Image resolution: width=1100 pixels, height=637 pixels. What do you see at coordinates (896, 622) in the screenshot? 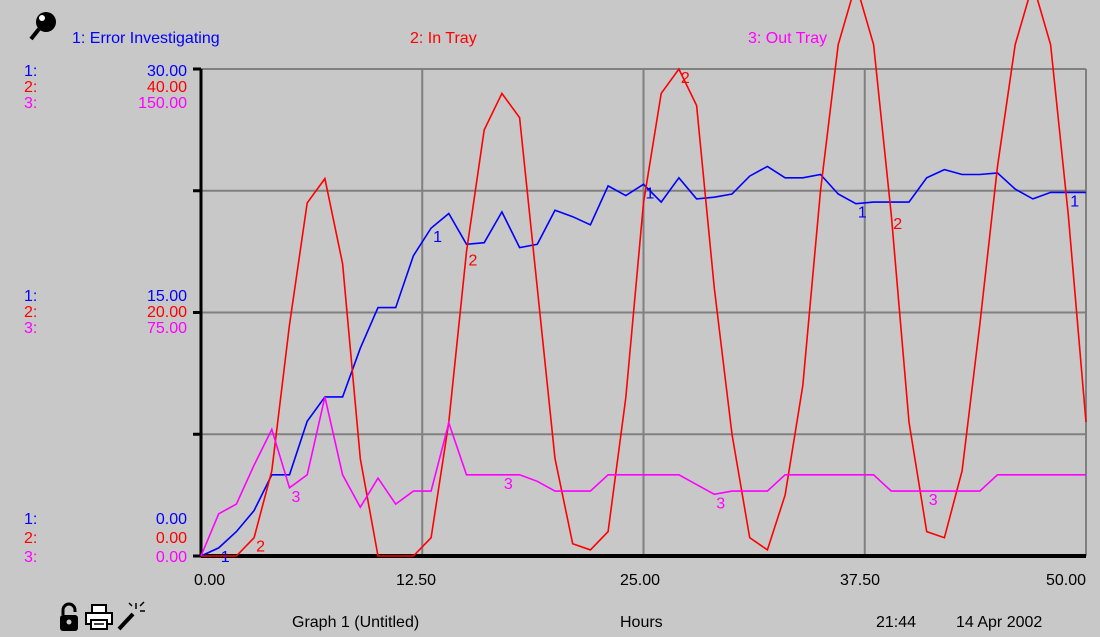
I see `timestamp-time: 21:44` at bounding box center [896, 622].